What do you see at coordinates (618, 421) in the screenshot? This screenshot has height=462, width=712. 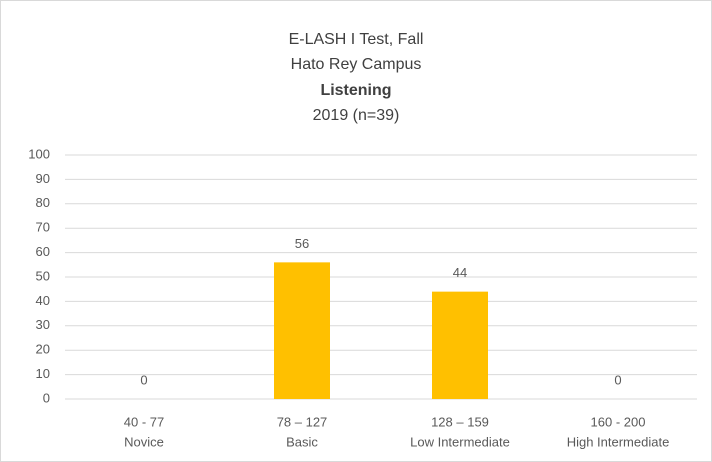 I see `x-tick-label: 160 - 200` at bounding box center [618, 421].